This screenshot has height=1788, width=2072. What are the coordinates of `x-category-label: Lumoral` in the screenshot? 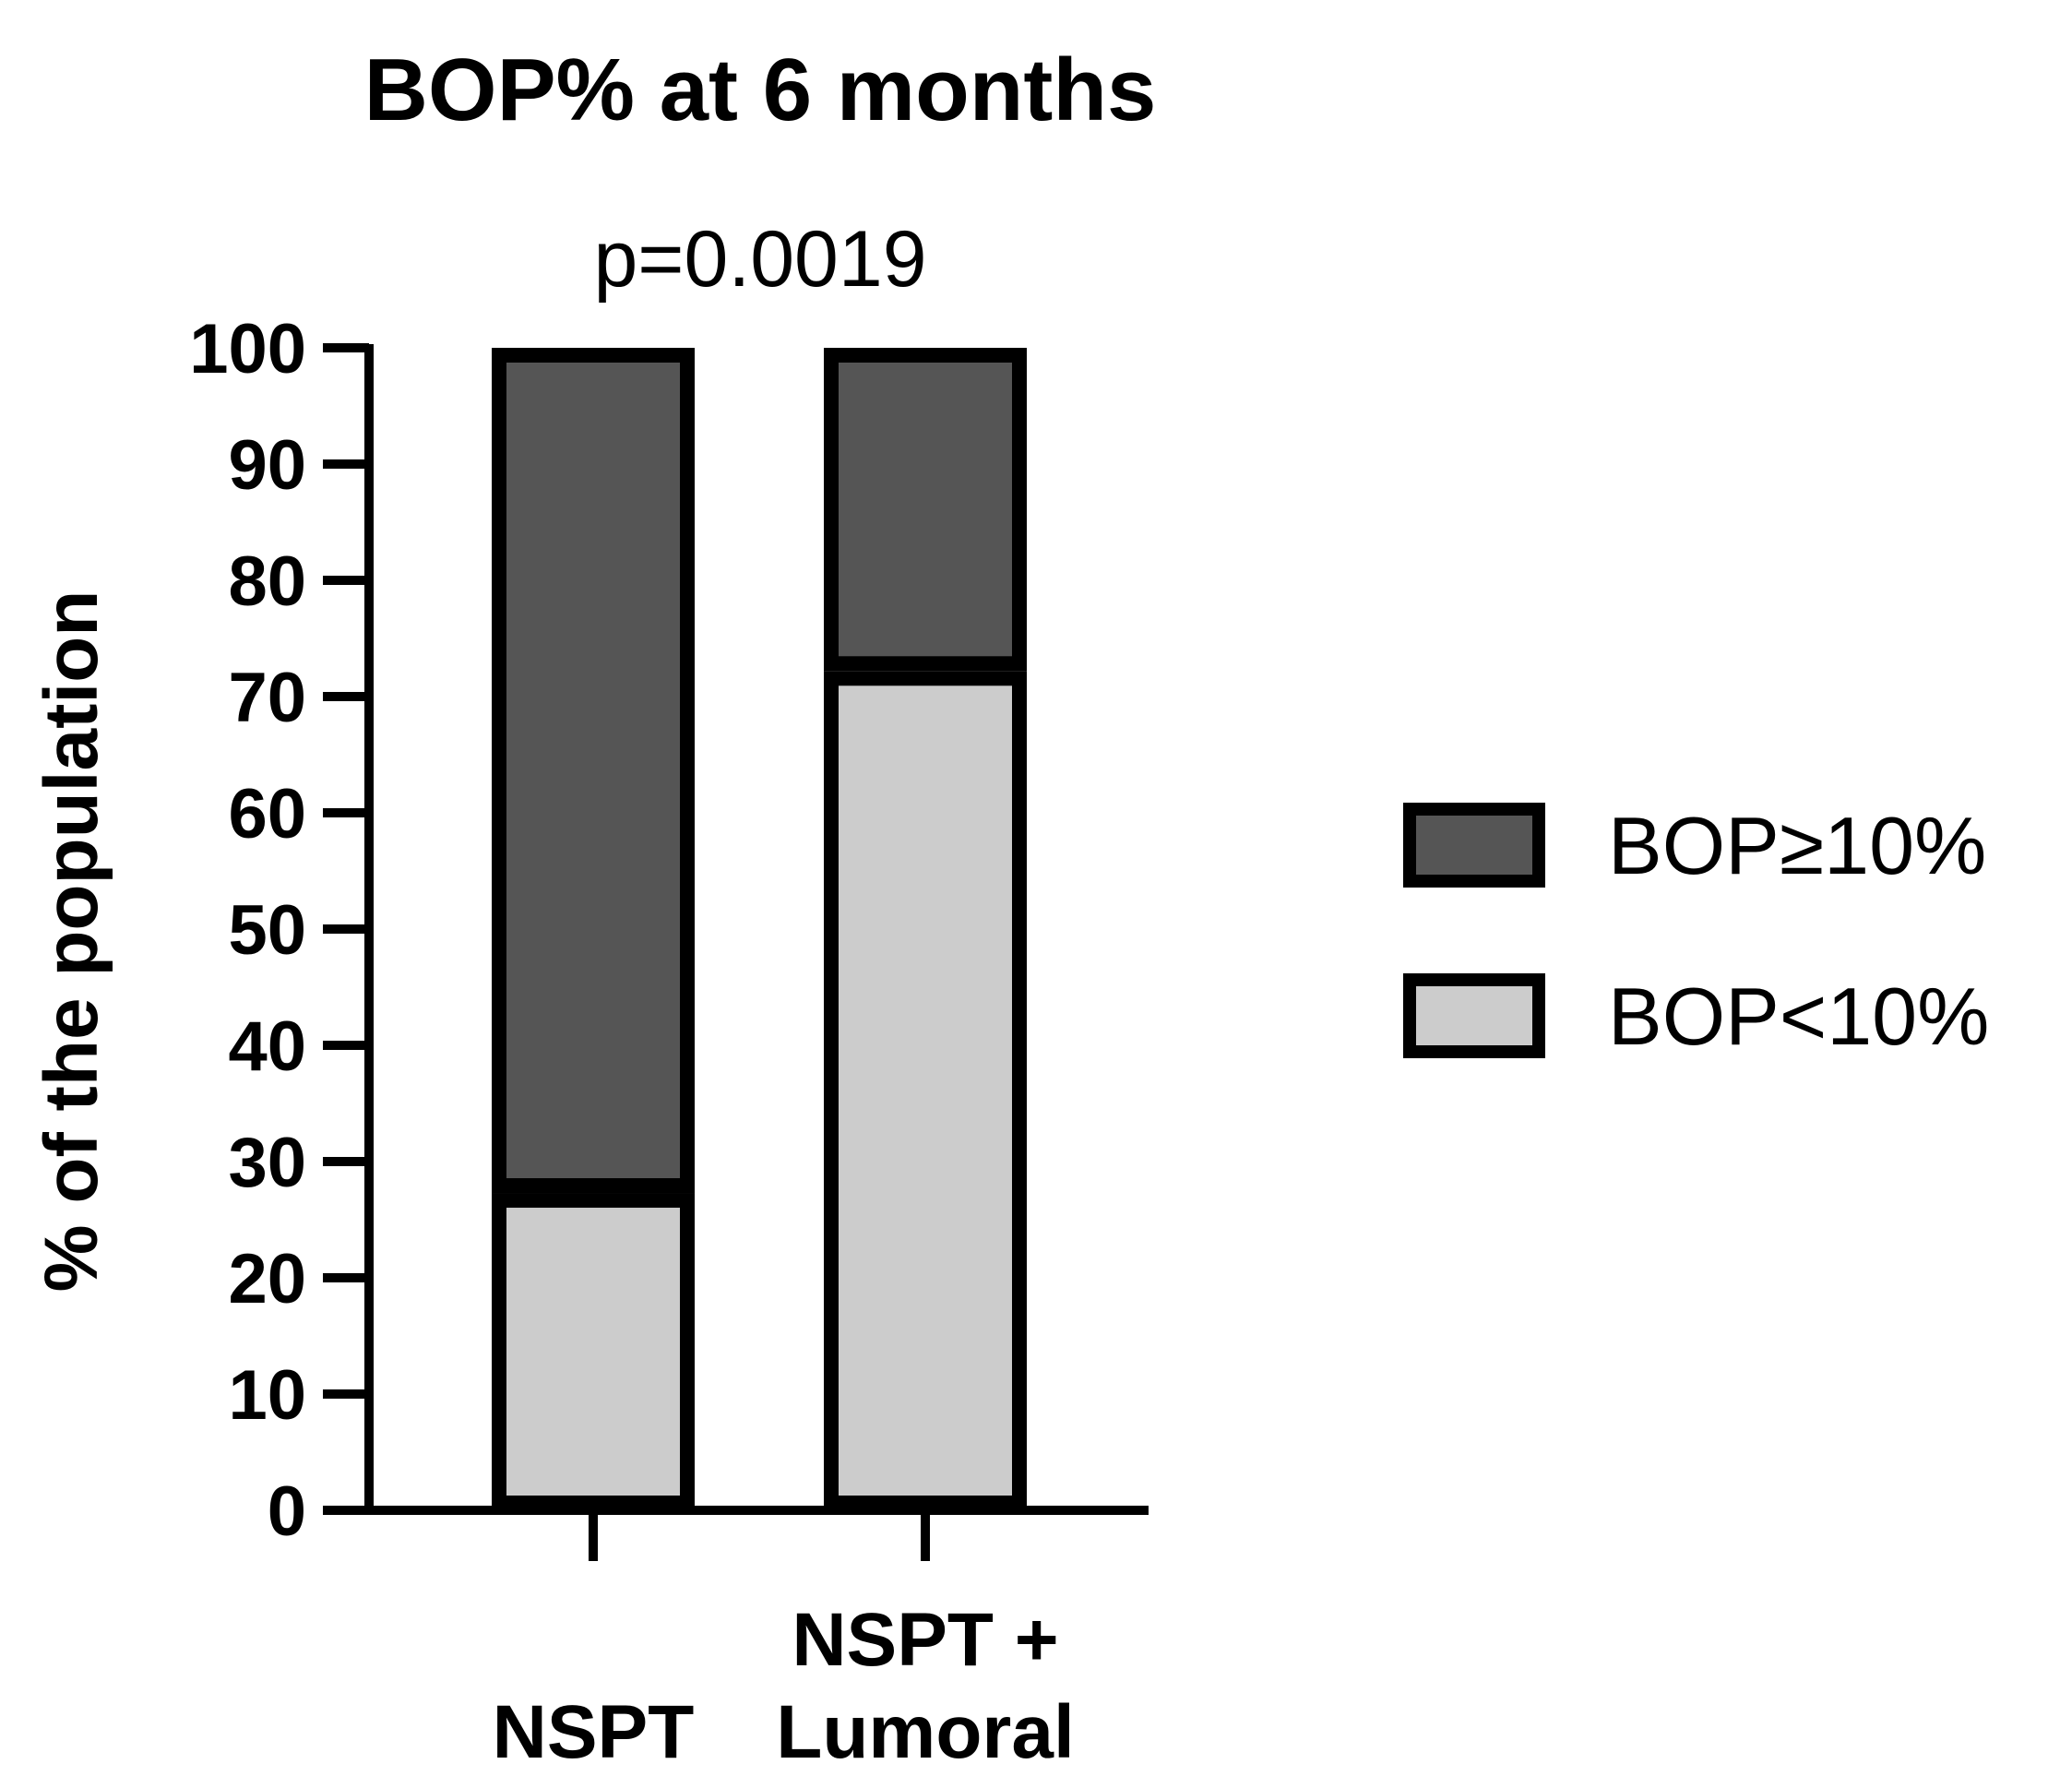 It's located at (925, 1732).